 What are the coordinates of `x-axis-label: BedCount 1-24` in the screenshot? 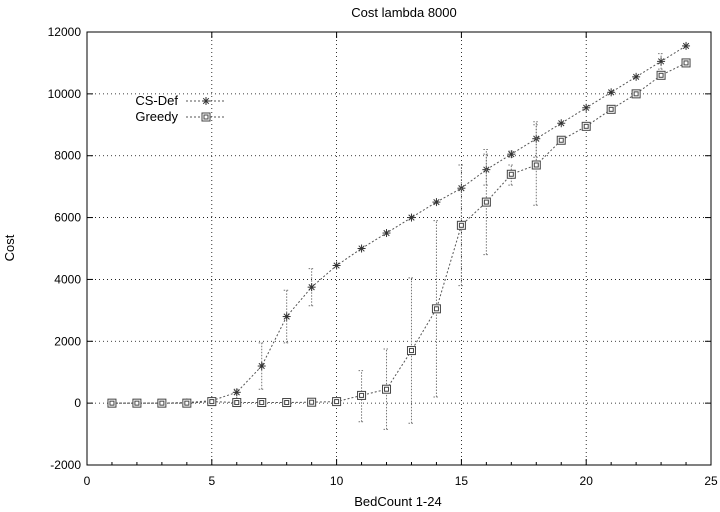 It's located at (397, 501).